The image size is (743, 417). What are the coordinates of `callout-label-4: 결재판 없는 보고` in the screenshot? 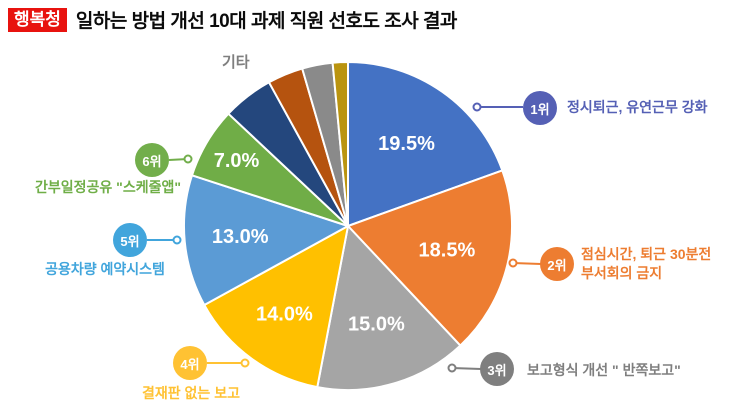 It's located at (191, 393).